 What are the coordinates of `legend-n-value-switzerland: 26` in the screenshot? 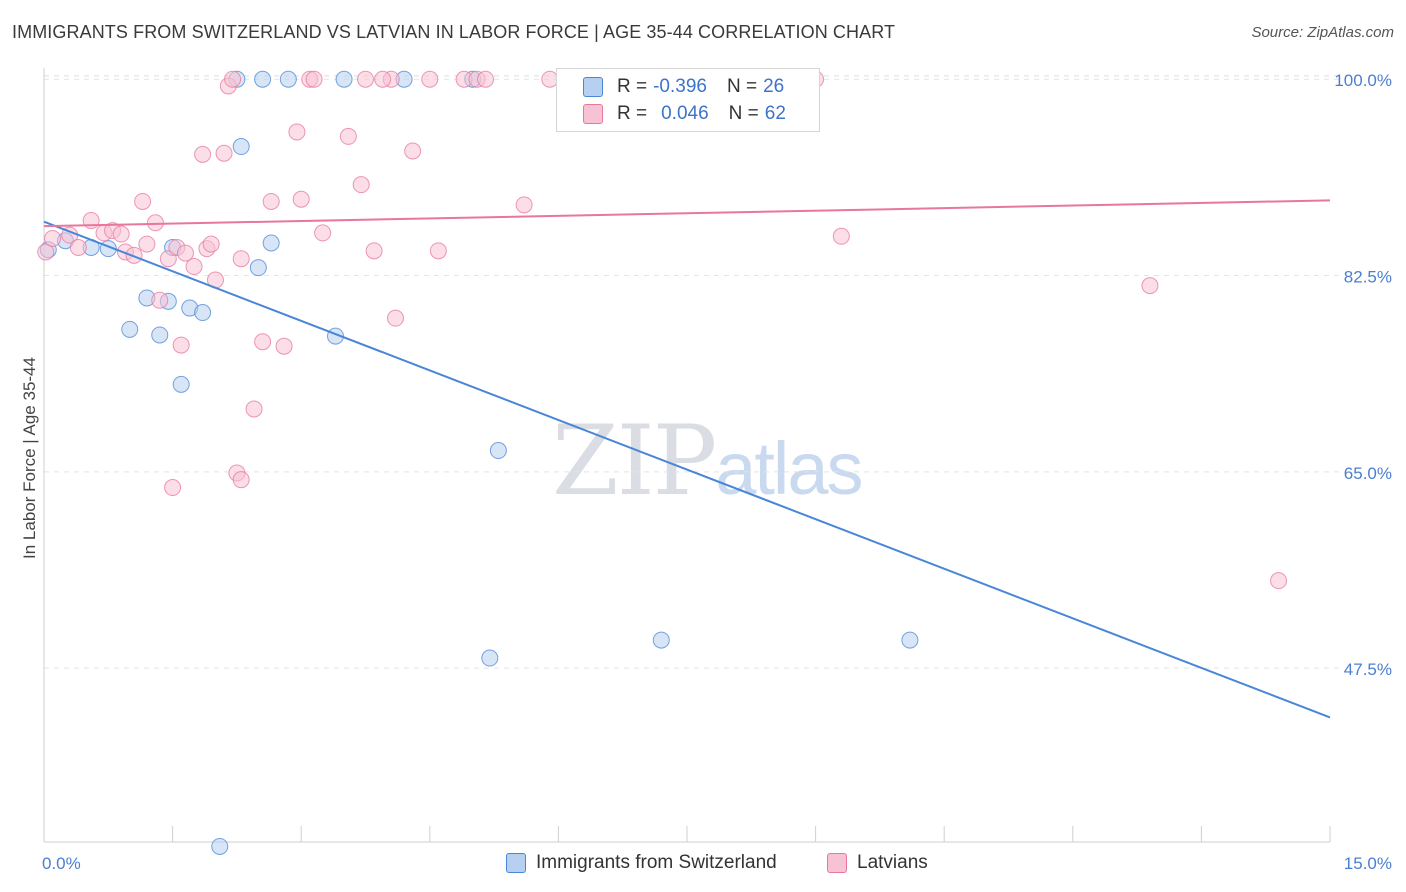 It's located at (774, 86).